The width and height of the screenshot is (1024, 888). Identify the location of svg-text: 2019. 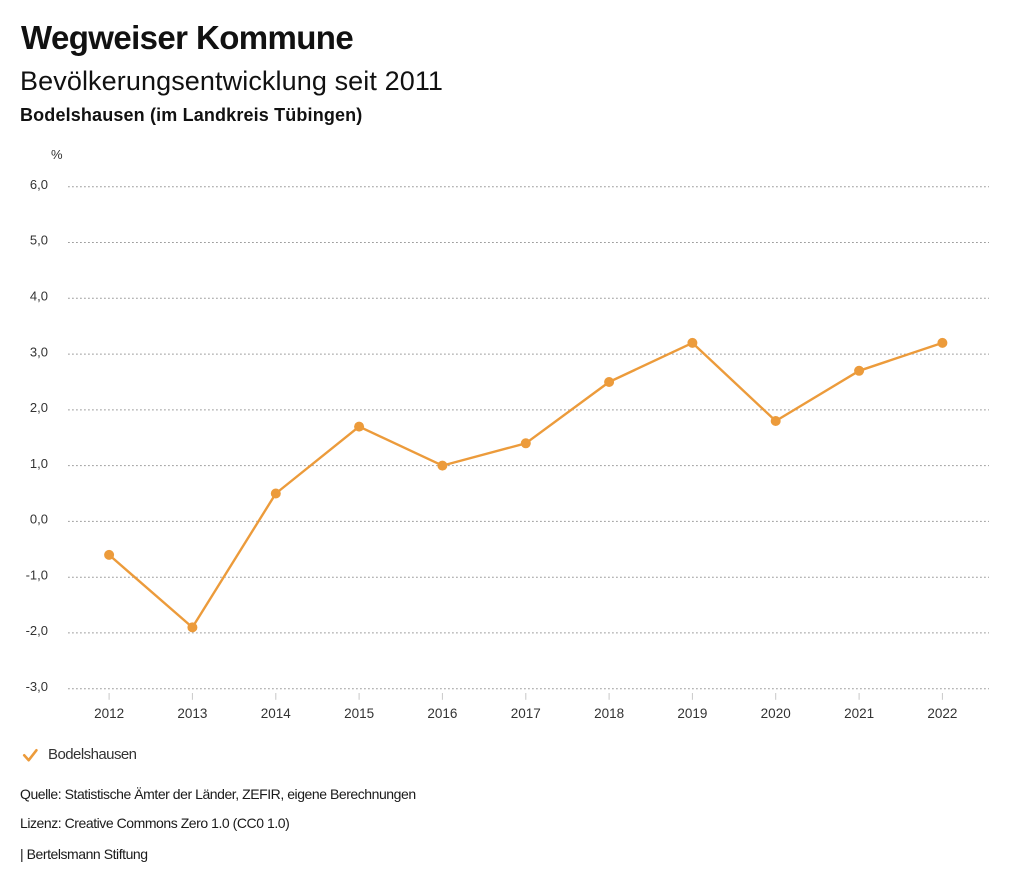
(692, 713).